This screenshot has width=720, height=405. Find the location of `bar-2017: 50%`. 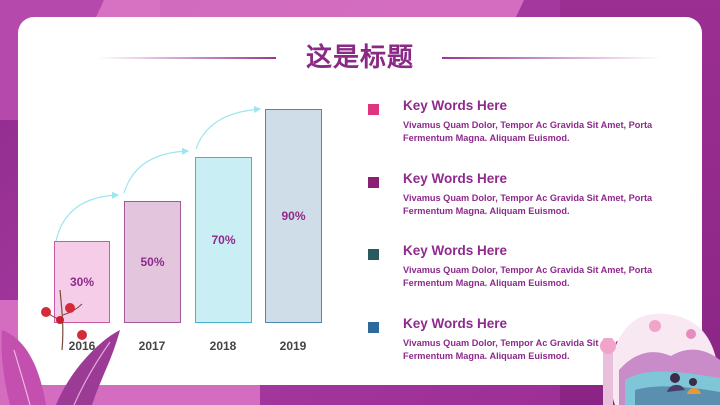

bar-2017: 50% is located at coordinates (152, 262).